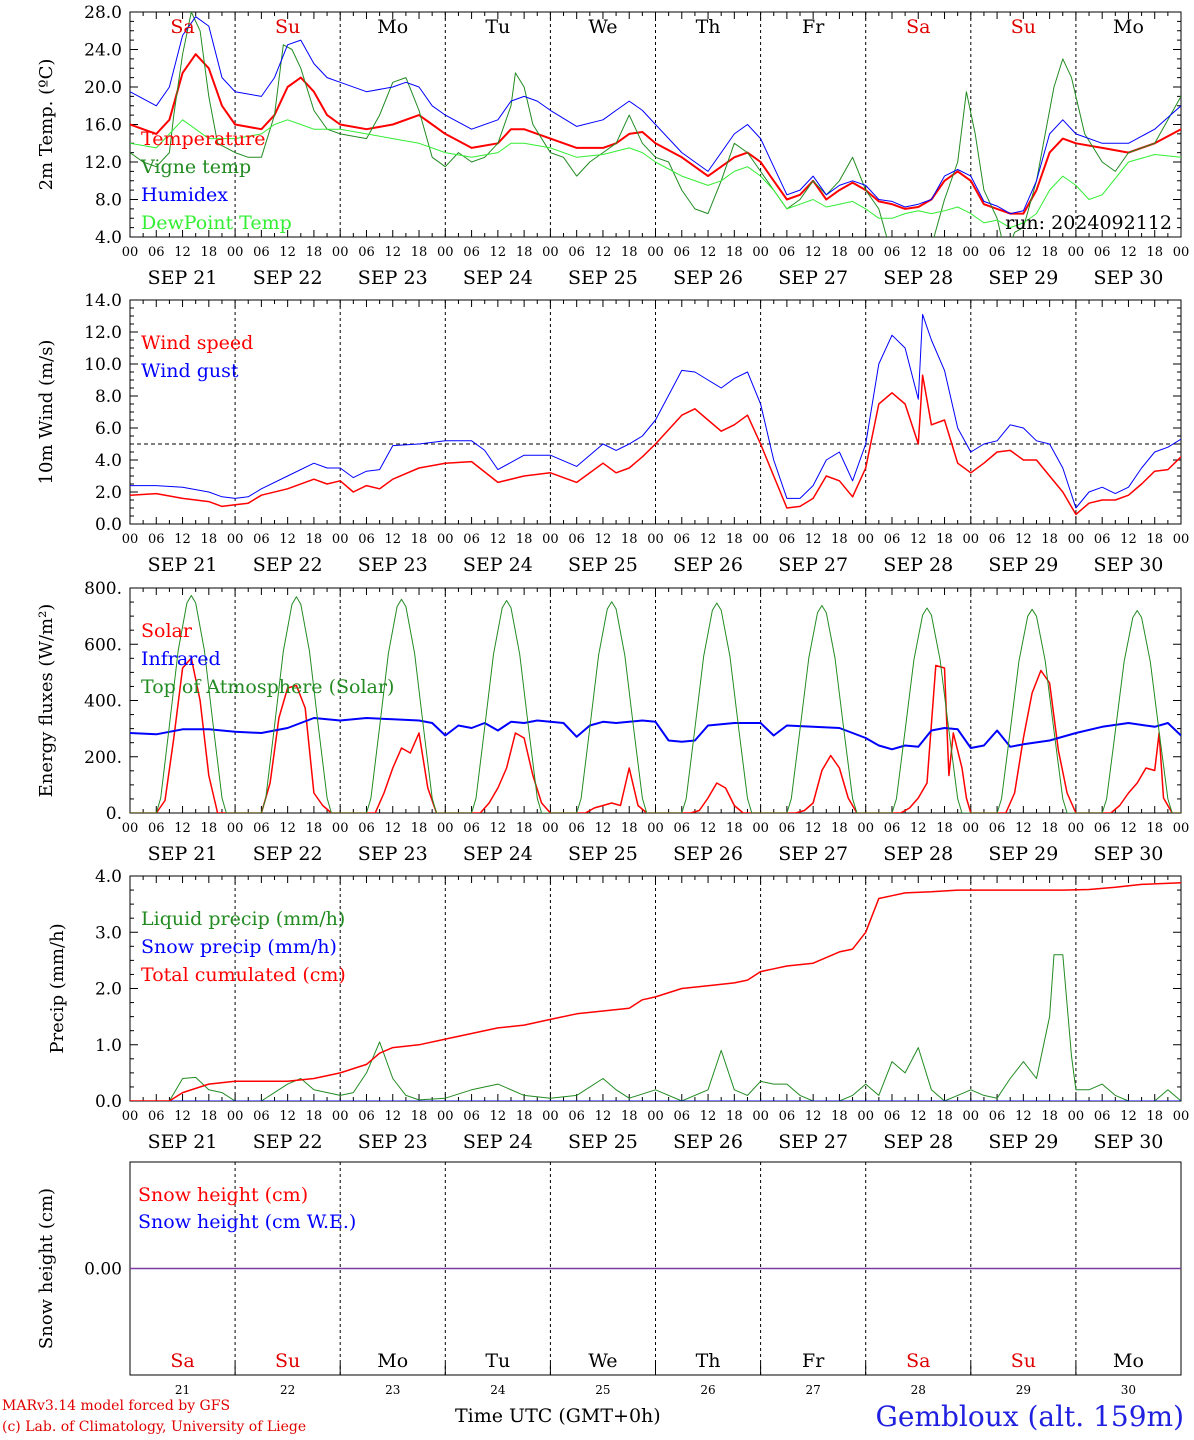  Describe the element at coordinates (103, 365) in the screenshot. I see `y-tick-label: 10.0` at that location.